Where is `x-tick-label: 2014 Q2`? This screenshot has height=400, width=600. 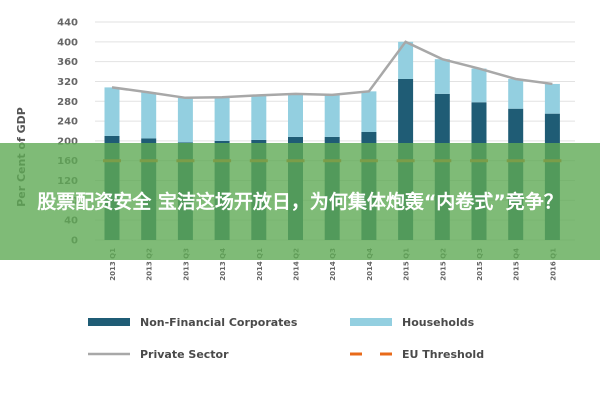 x-tick-label: 2014 Q2 is located at coordinates (297, 264).